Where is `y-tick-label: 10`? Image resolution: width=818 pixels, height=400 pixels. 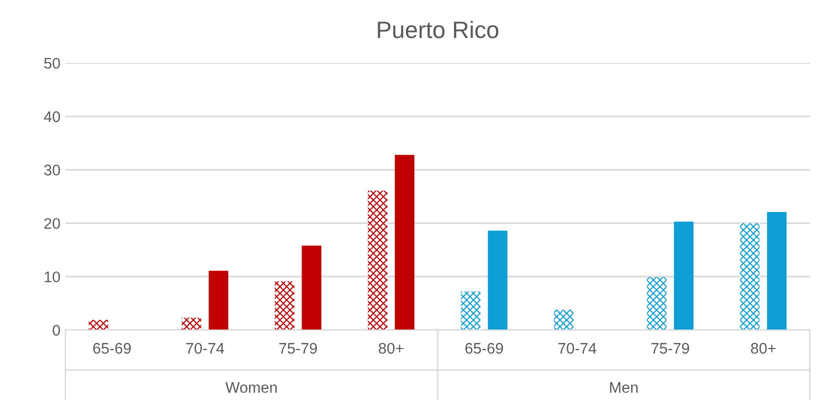 y-tick-label: 10 is located at coordinates (52, 276).